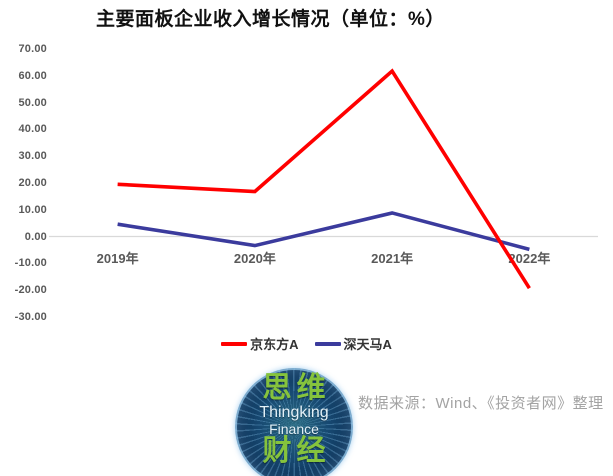  Describe the element at coordinates (296, 451) in the screenshot. I see `logo-chinese-bottom: 财经` at that location.